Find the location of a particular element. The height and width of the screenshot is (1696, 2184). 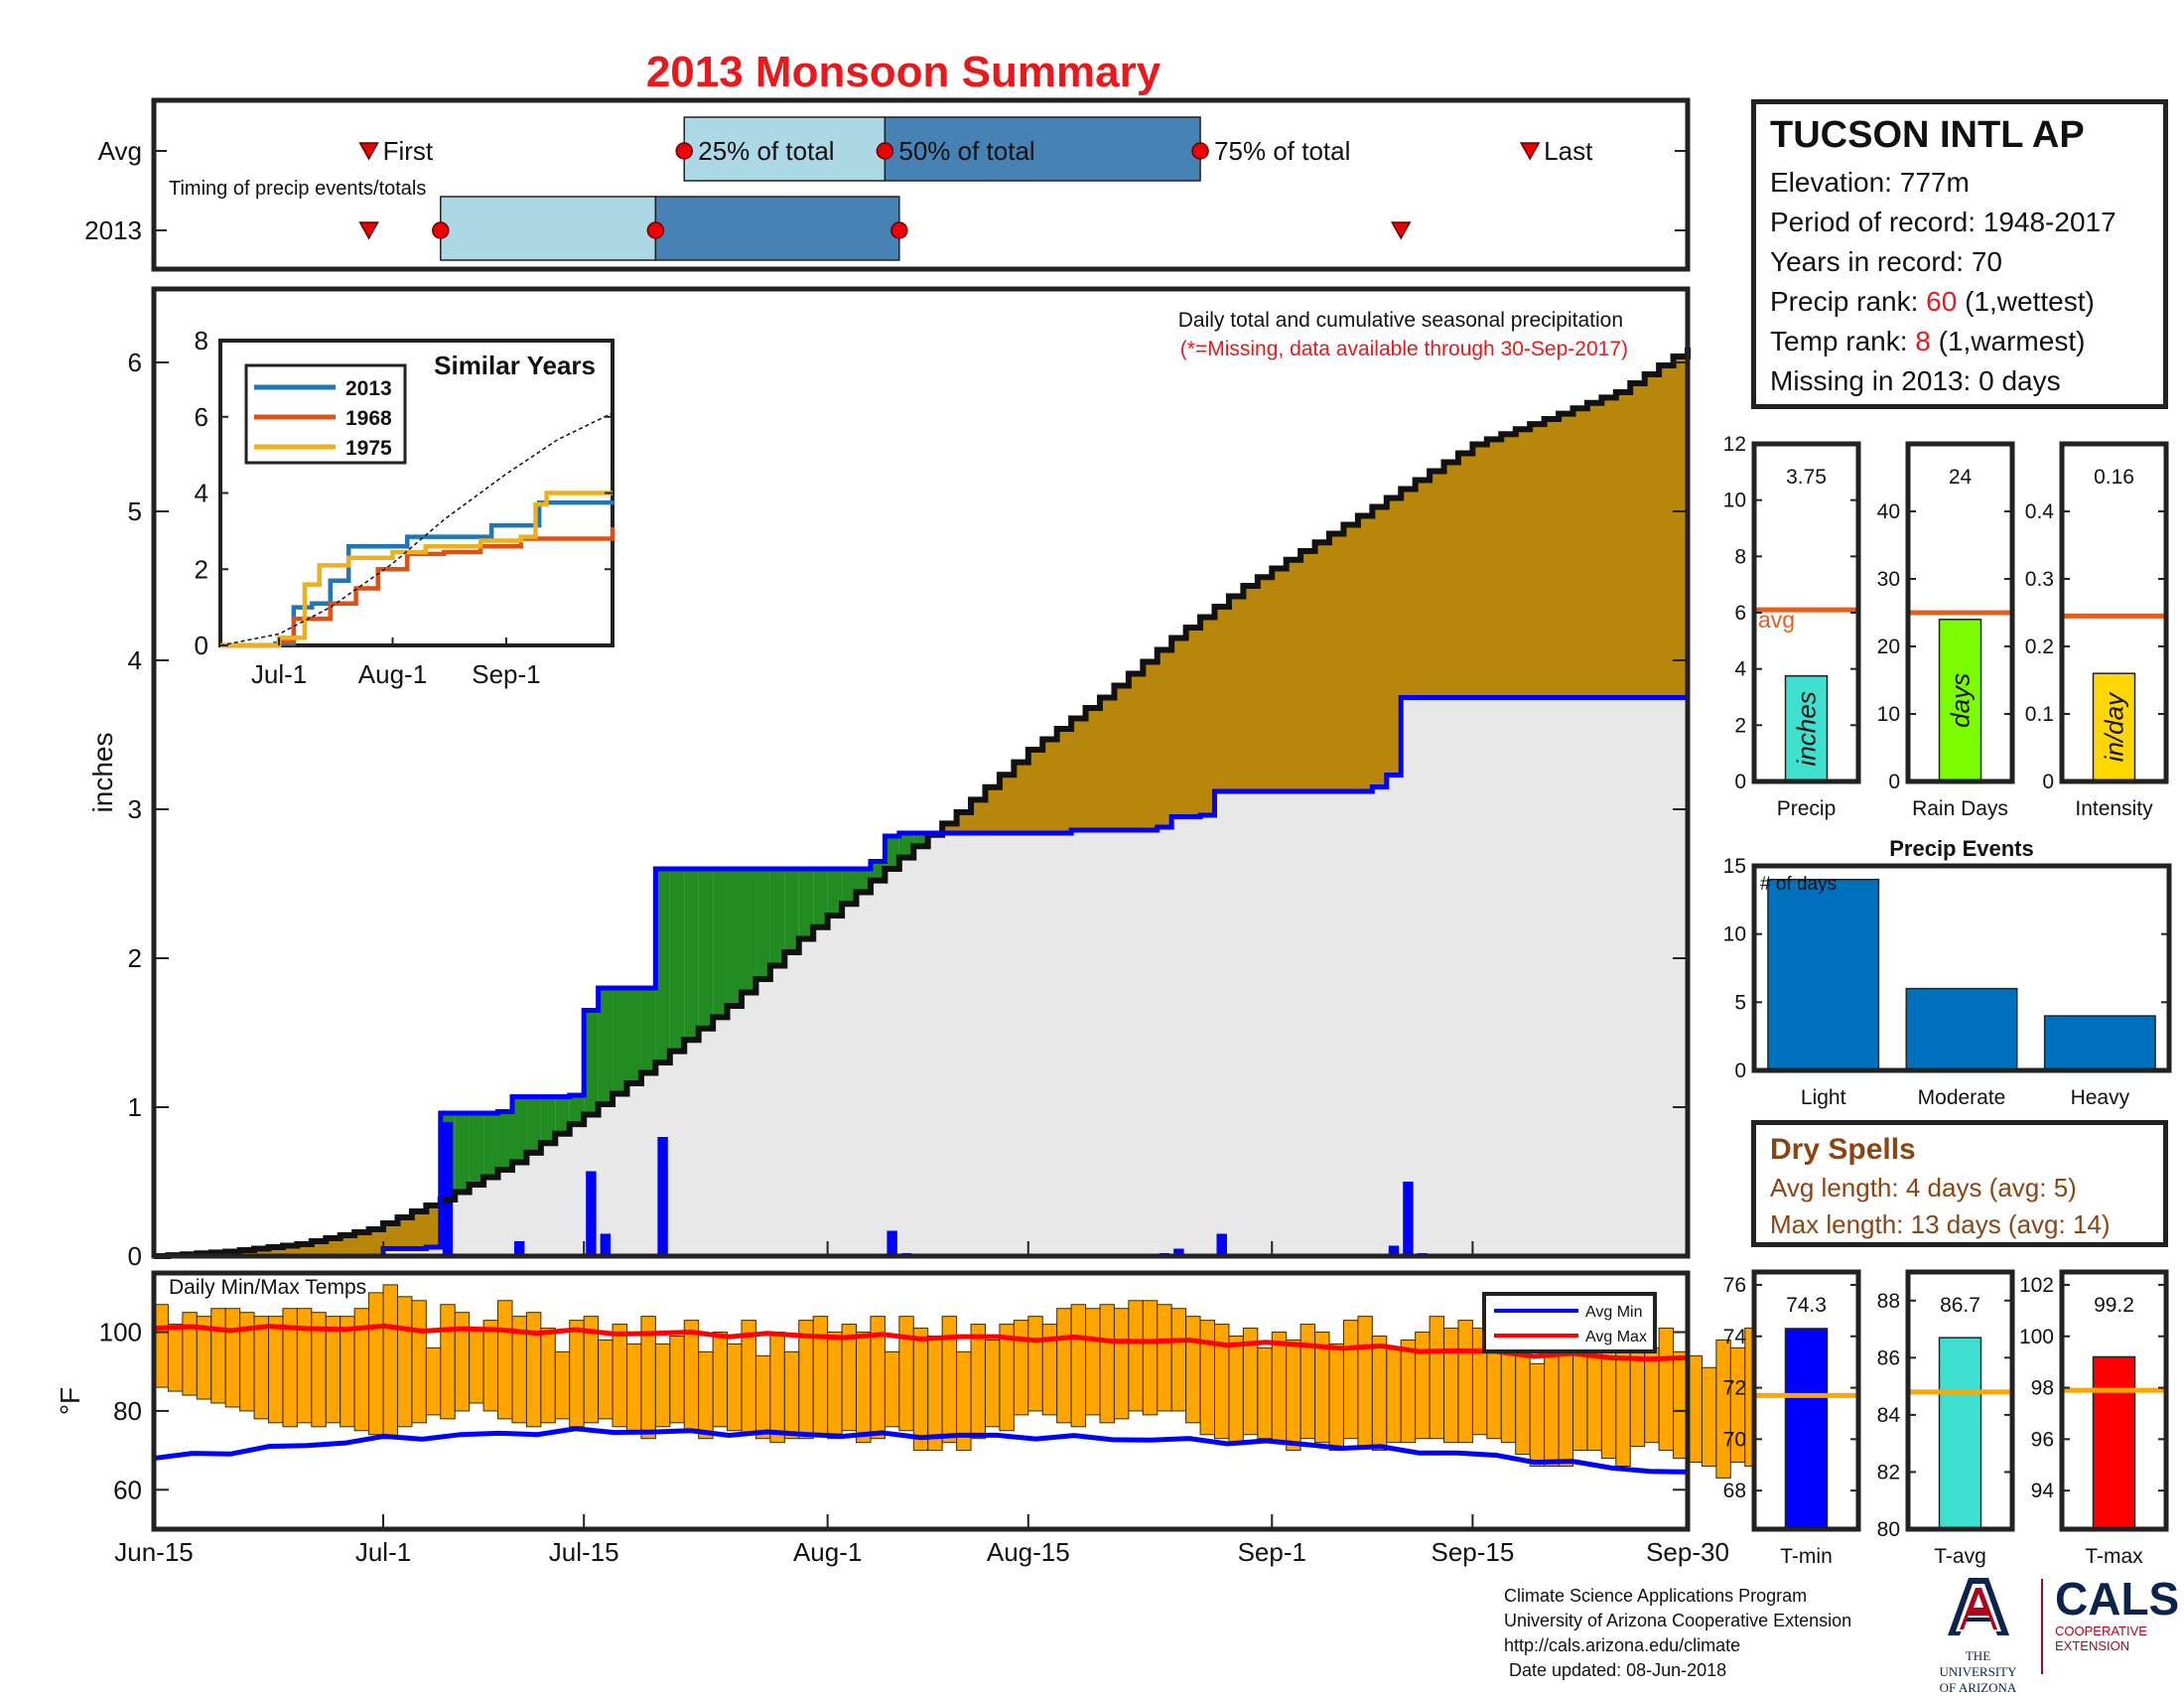

xtick-label-0: Jun-15 is located at coordinates (154, 1552).